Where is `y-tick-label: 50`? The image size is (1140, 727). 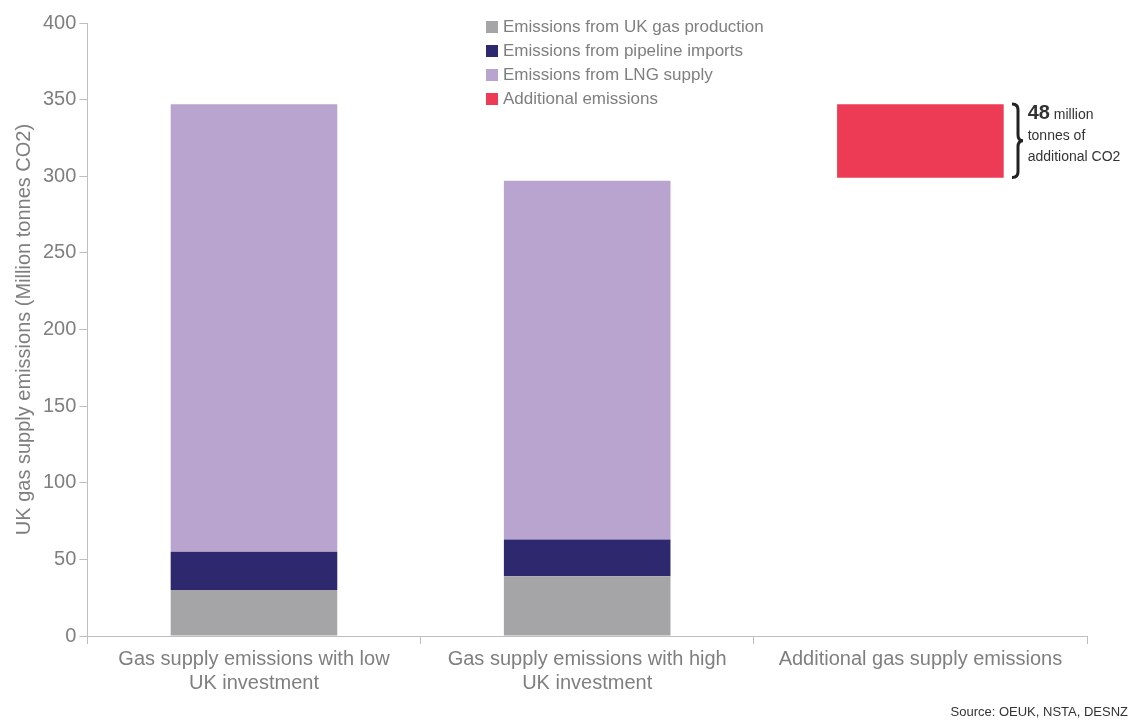 y-tick-label: 50 is located at coordinates (65, 557).